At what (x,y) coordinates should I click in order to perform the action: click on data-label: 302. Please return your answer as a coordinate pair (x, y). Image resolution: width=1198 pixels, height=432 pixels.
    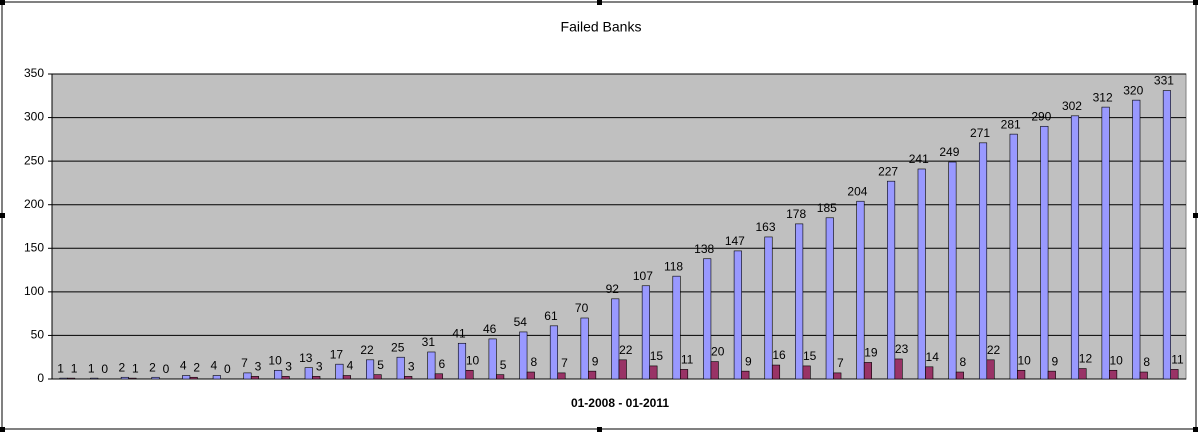
    Looking at the image, I should click on (1072, 106).